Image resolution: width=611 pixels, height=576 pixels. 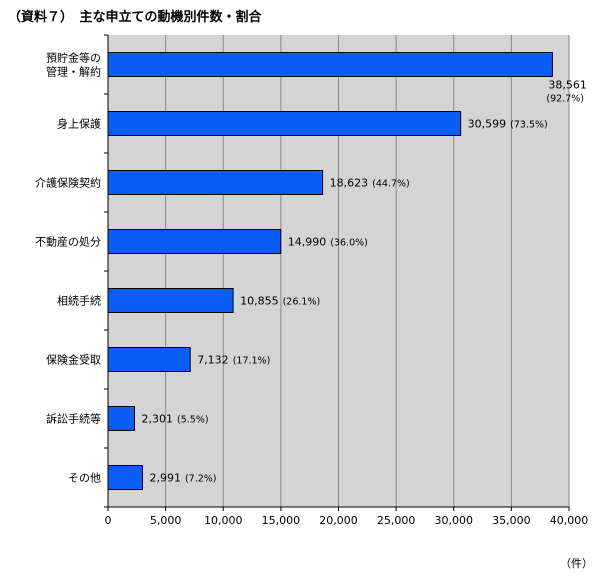 What do you see at coordinates (201, 479) in the screenshot?
I see `percent-label: (7.2%)` at bounding box center [201, 479].